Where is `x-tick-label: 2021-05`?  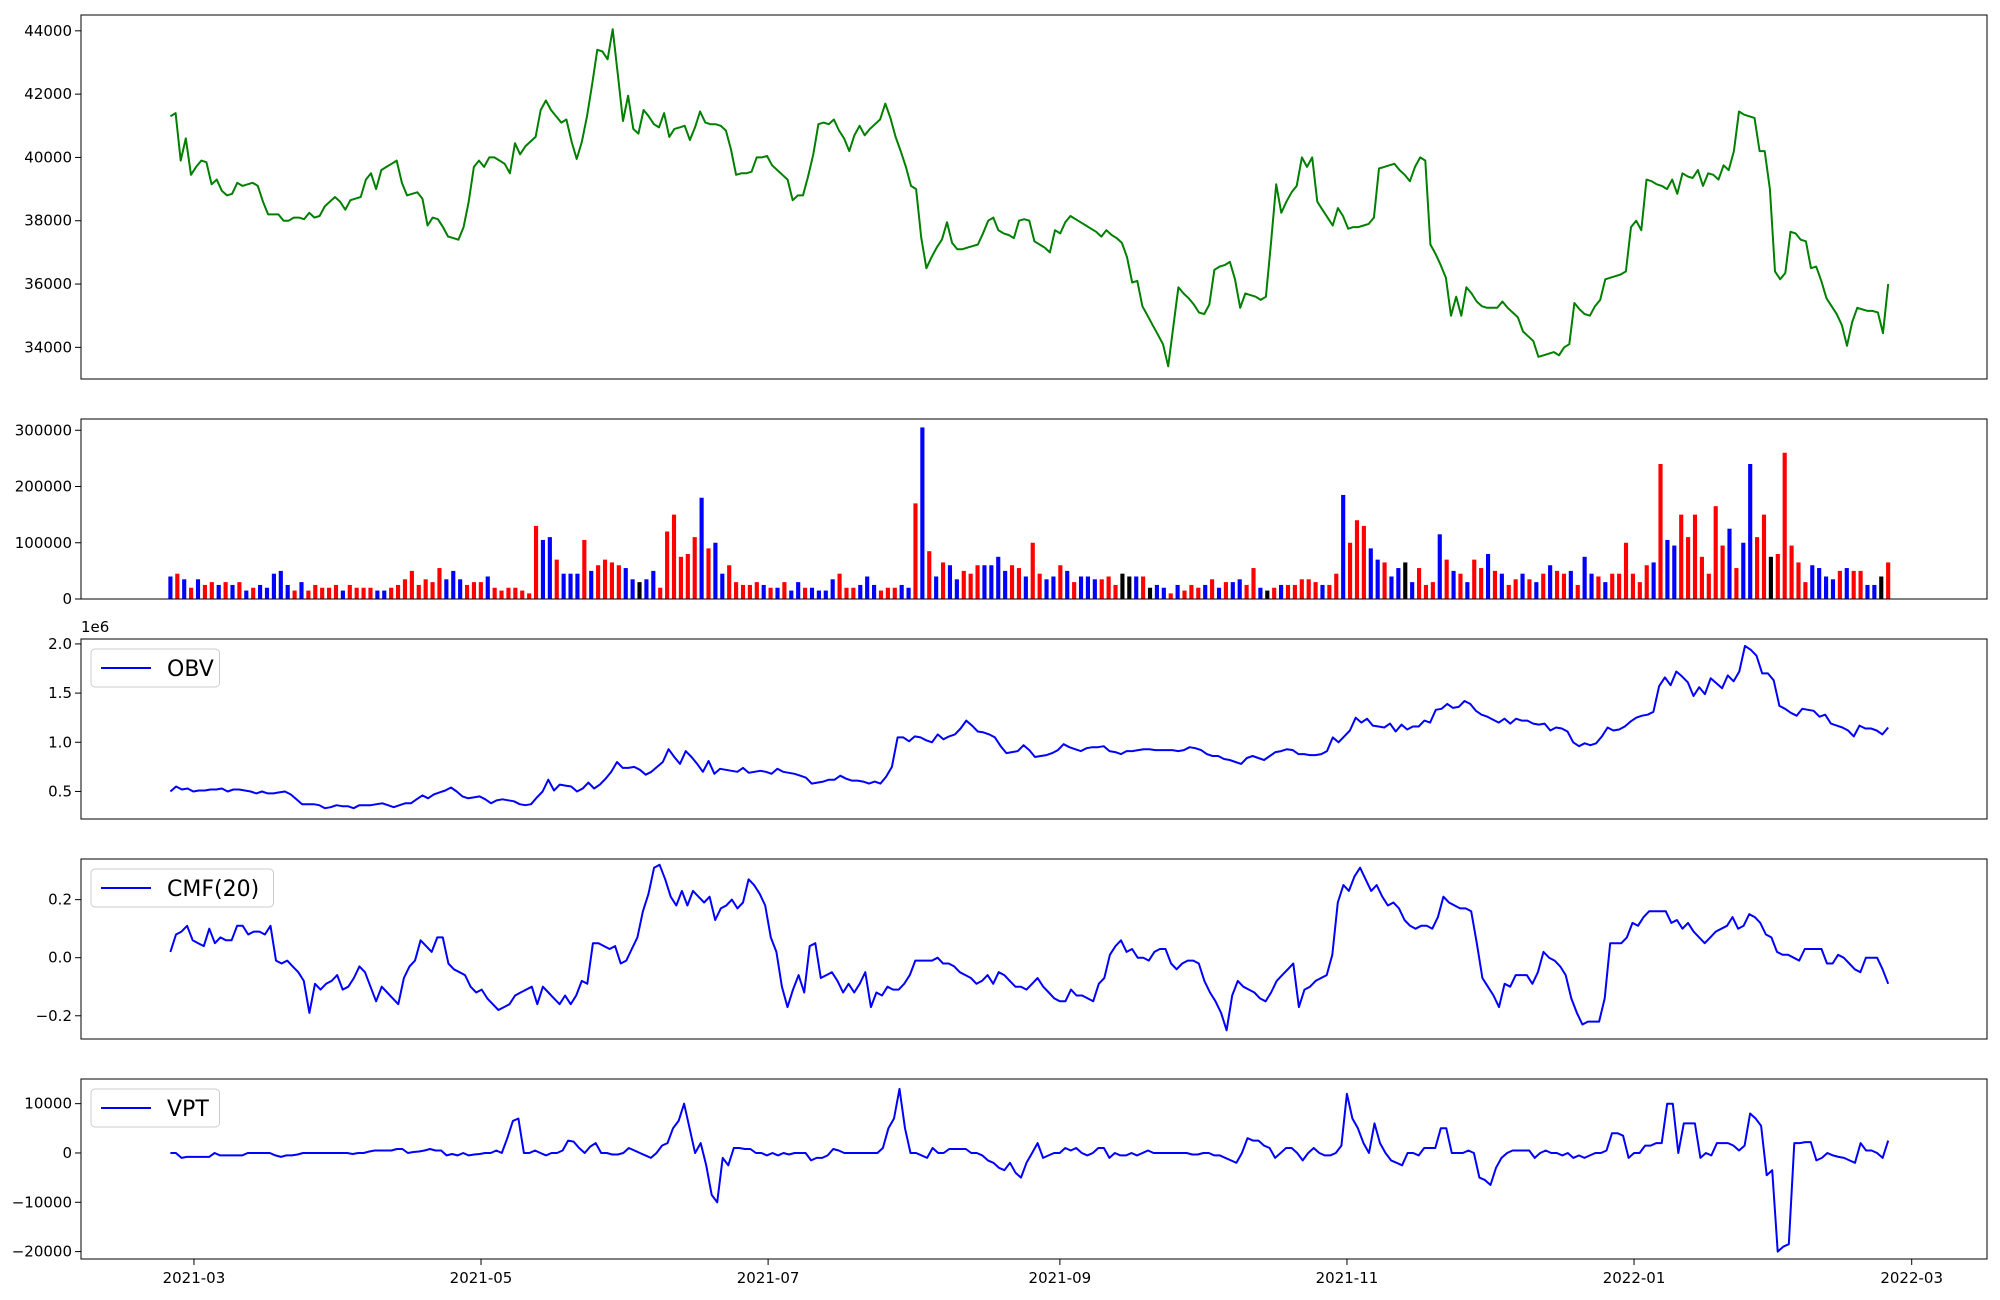
x-tick-label: 2021-05 is located at coordinates (481, 1278).